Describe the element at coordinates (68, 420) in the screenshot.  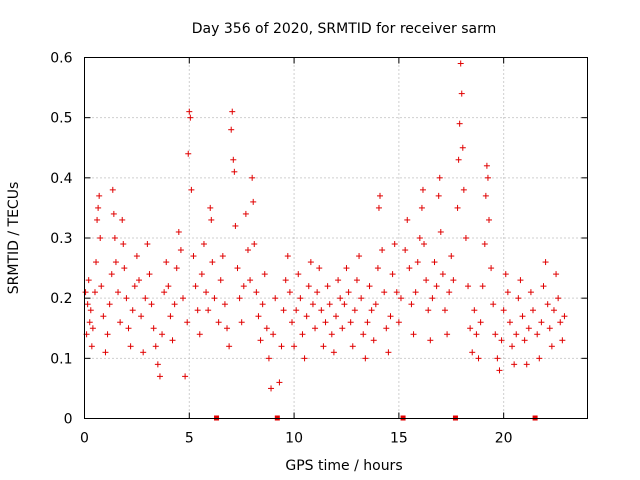
I see `y-tick-label: 0` at that location.